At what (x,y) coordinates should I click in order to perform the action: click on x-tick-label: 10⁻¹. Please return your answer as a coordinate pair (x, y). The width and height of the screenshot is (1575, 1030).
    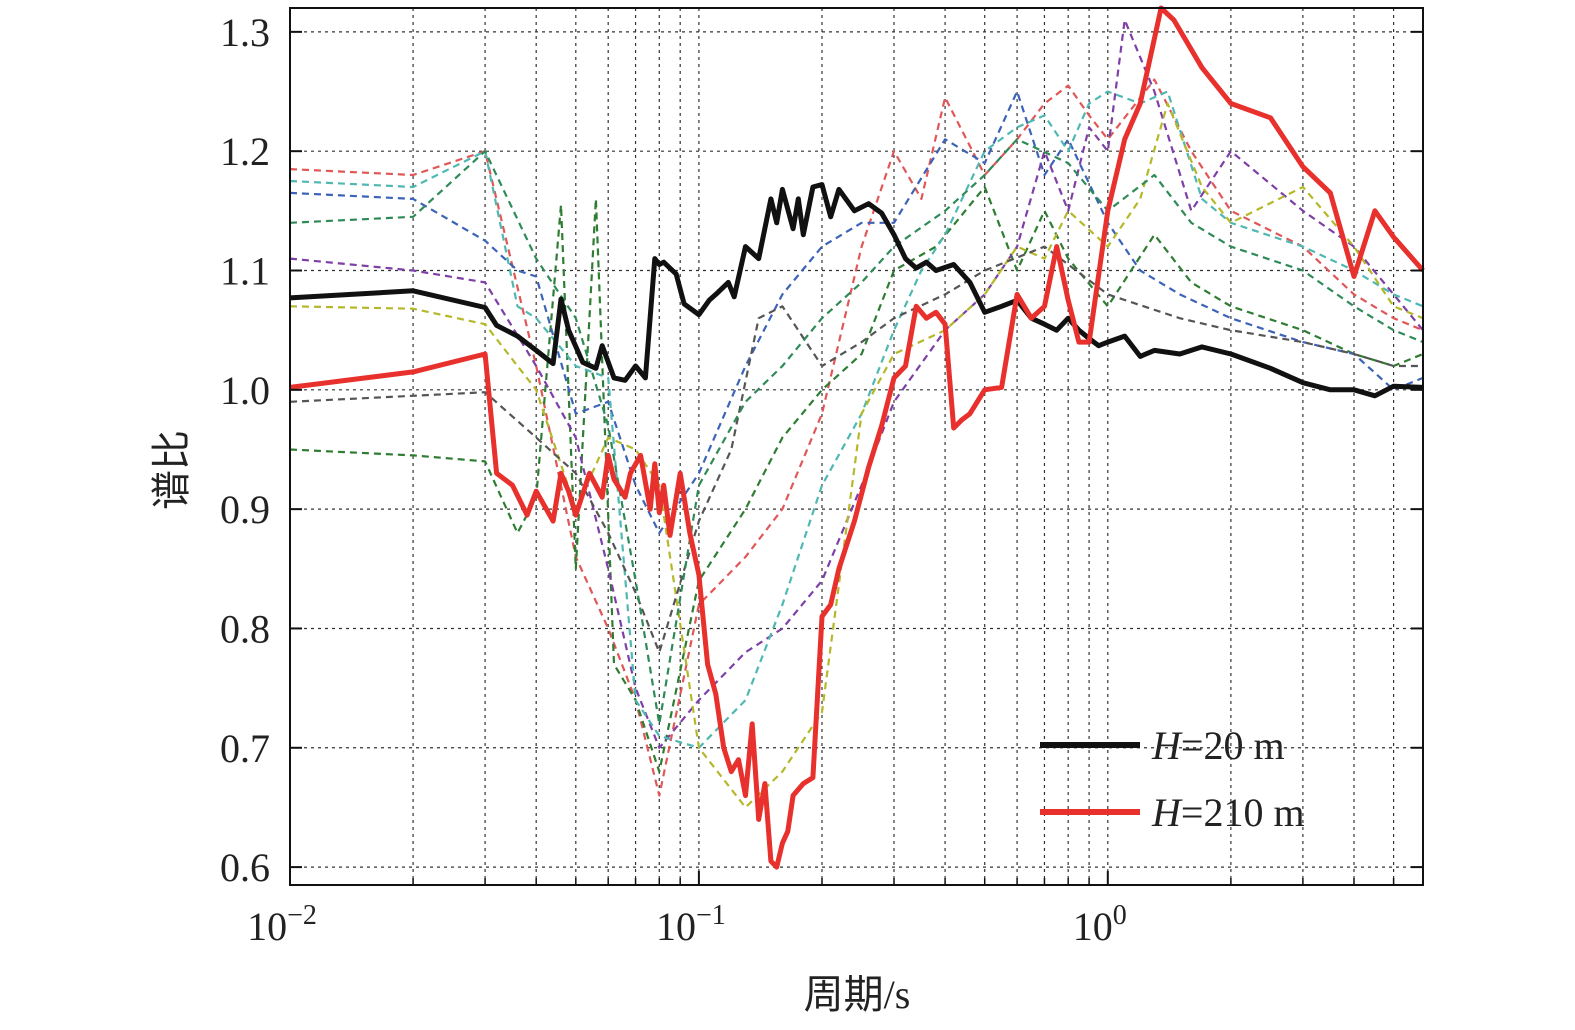
    Looking at the image, I should click on (691, 924).